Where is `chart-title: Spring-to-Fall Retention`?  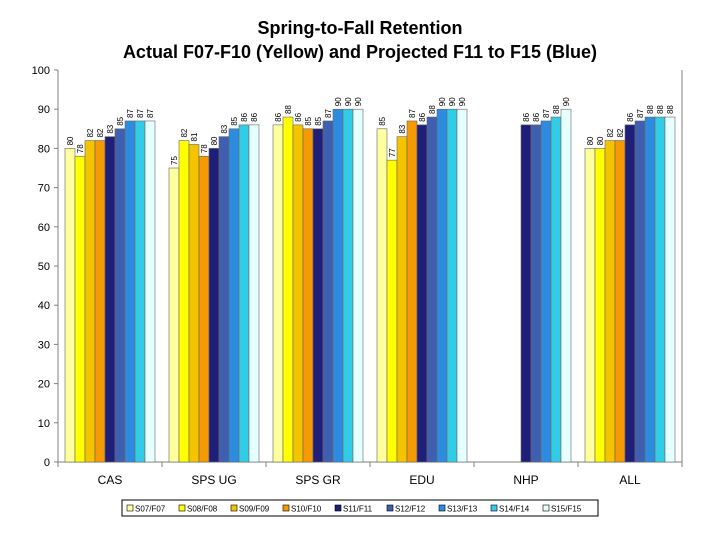 chart-title: Spring-to-Fall Retention is located at coordinates (360, 28).